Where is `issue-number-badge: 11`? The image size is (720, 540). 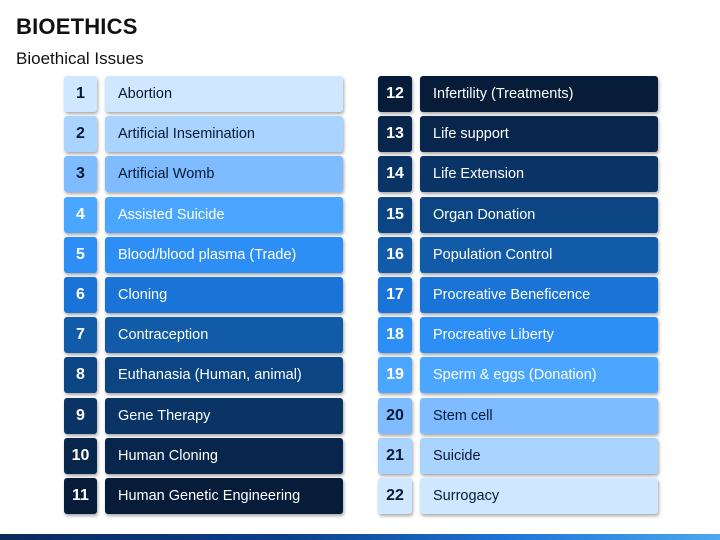 issue-number-badge: 11 is located at coordinates (80, 495).